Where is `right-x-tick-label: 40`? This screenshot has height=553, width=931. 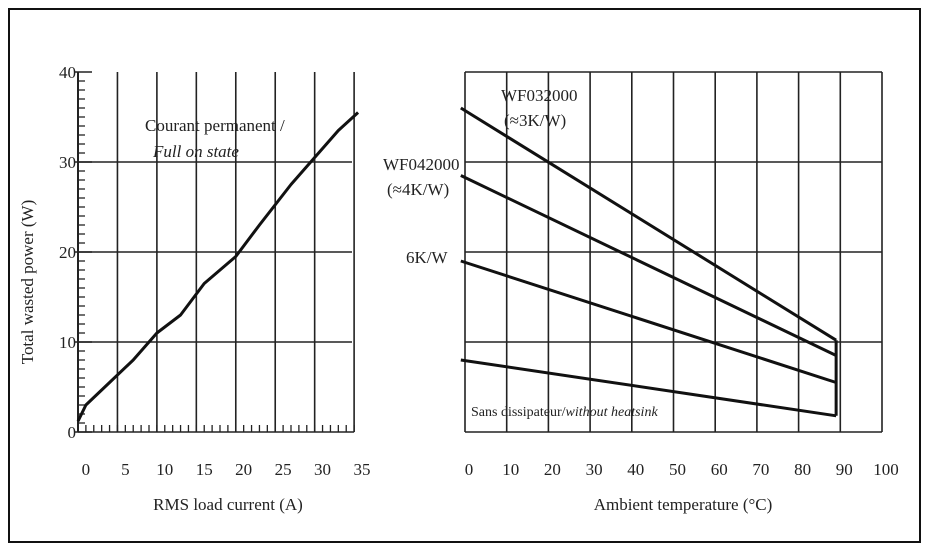
right-x-tick-label: 40 is located at coordinates (635, 469).